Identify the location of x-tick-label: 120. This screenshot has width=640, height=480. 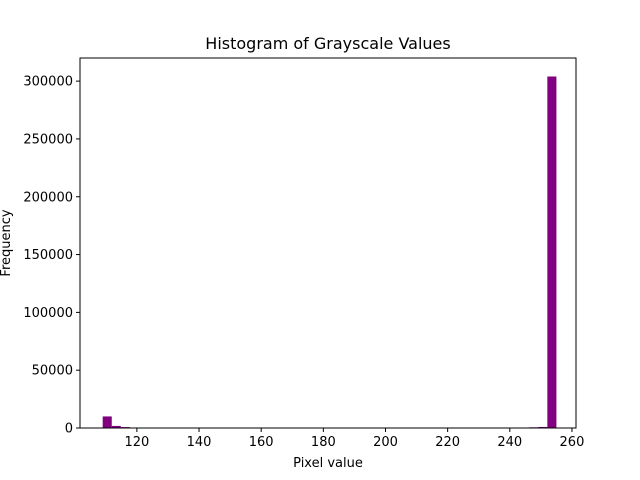
(136, 442).